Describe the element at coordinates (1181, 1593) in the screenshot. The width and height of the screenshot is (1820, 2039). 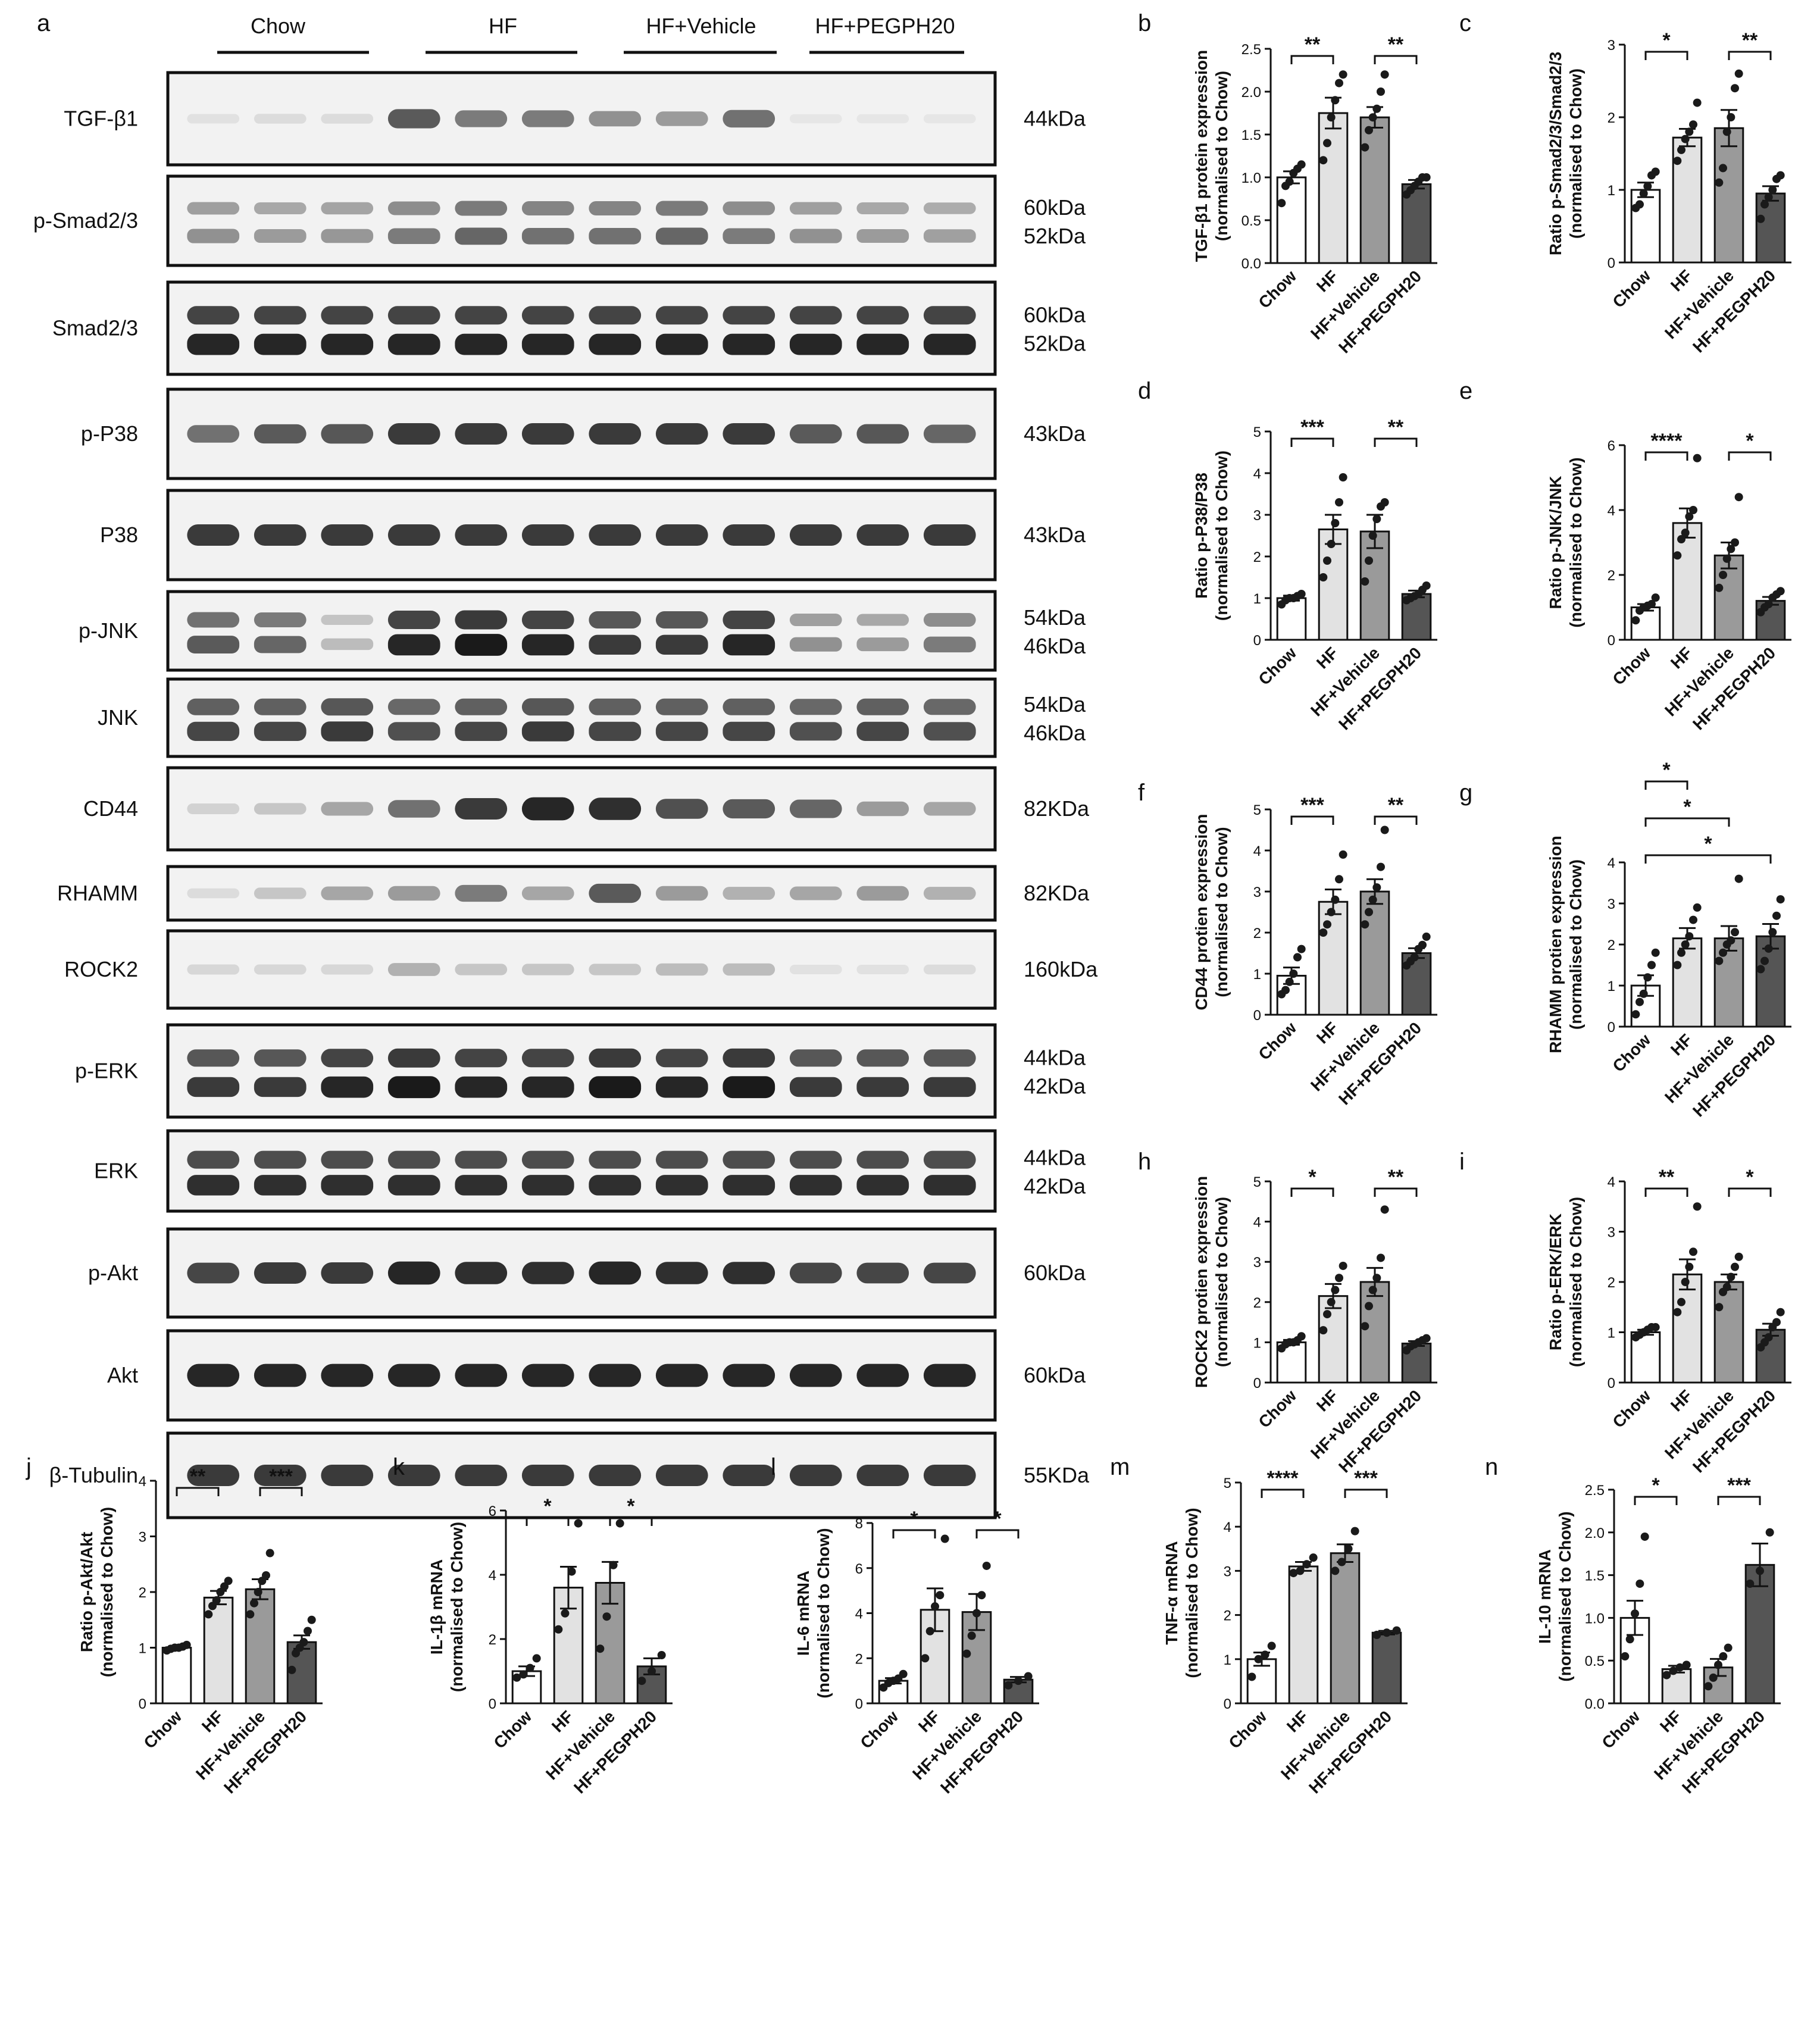
I see `y-axis-label: TNF-α mRNA (normalised to Chow)` at that location.